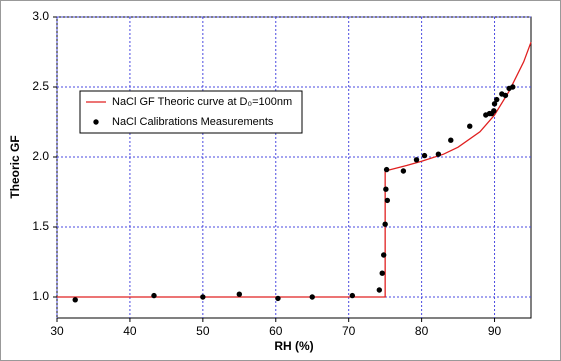 Image resolution: width=561 pixels, height=361 pixels. What do you see at coordinates (191, 112) in the screenshot?
I see `legend-box` at bounding box center [191, 112].